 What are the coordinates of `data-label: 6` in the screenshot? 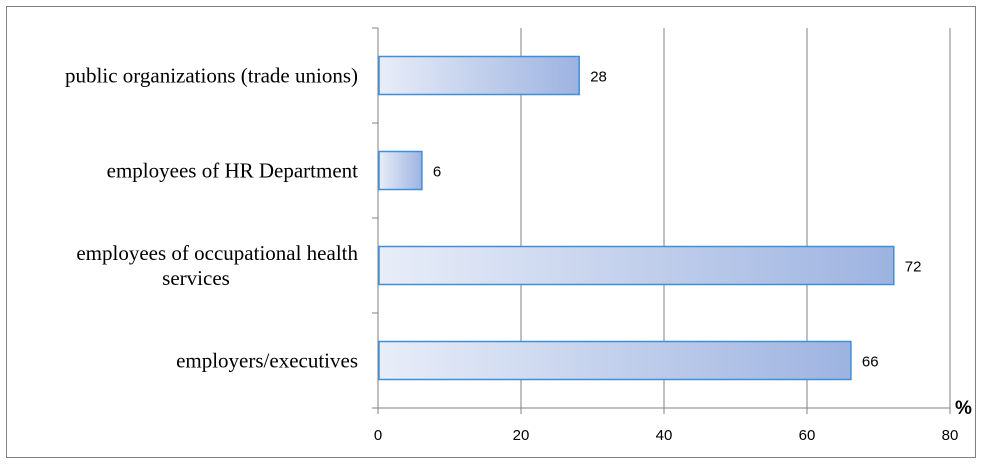 It's located at (437, 172).